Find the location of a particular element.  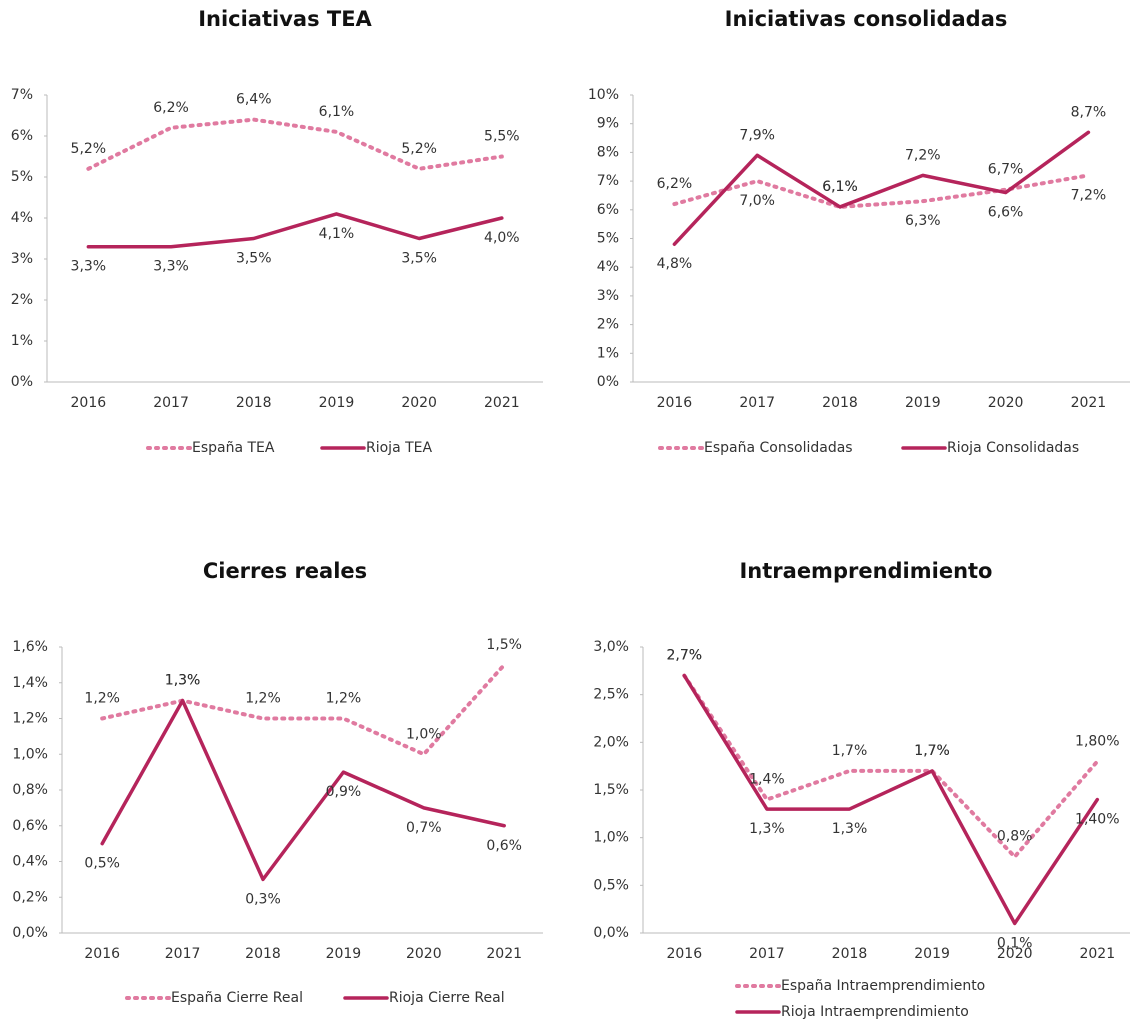

data-label: 0,5% is located at coordinates (102, 864).